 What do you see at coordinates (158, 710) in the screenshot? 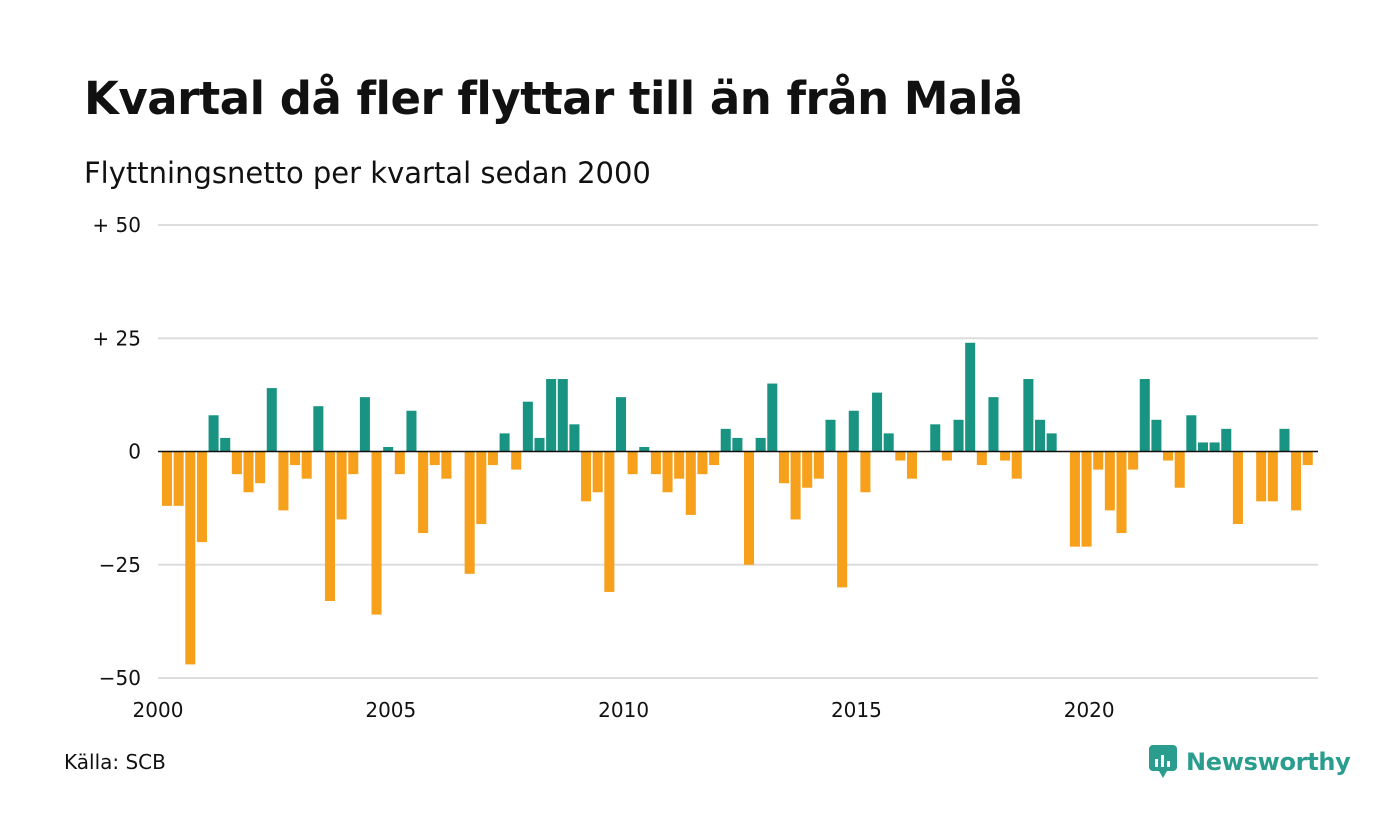
I see `x-tick-label: 2000` at bounding box center [158, 710].